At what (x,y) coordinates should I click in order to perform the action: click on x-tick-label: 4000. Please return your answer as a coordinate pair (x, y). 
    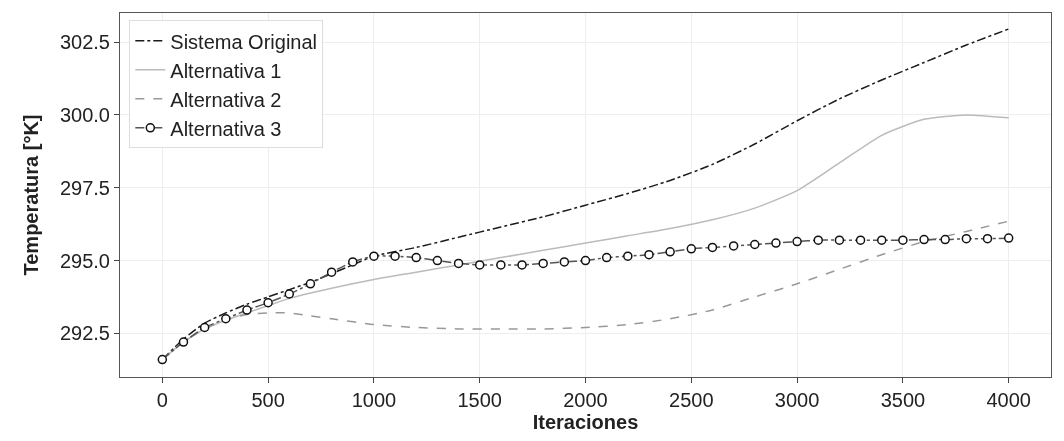
    Looking at the image, I should click on (1008, 400).